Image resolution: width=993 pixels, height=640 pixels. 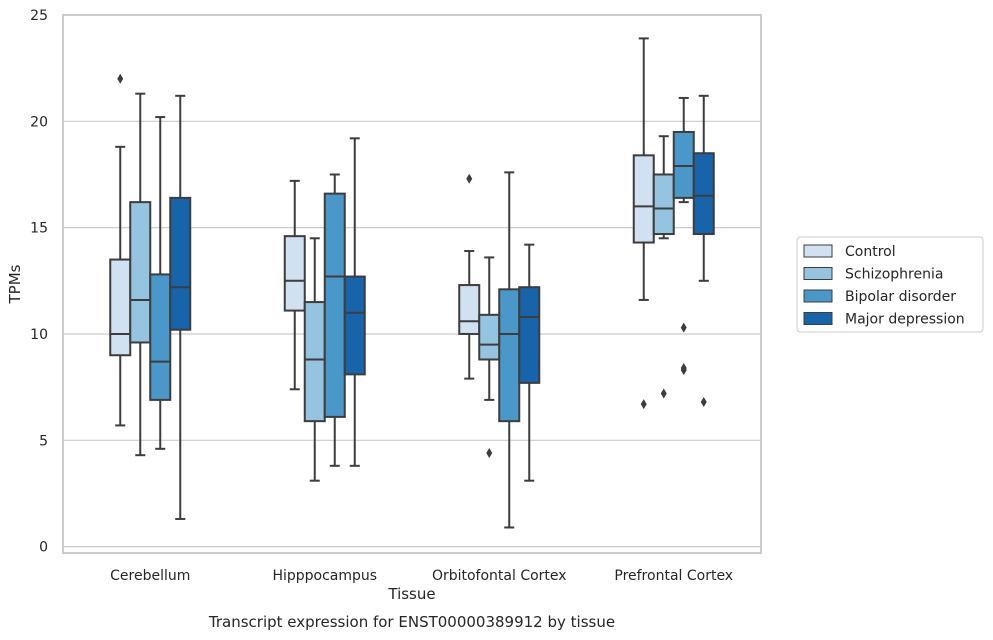 I want to click on y-axis-ticks: 0 5 10 15 20 25, so click(x=39, y=282).